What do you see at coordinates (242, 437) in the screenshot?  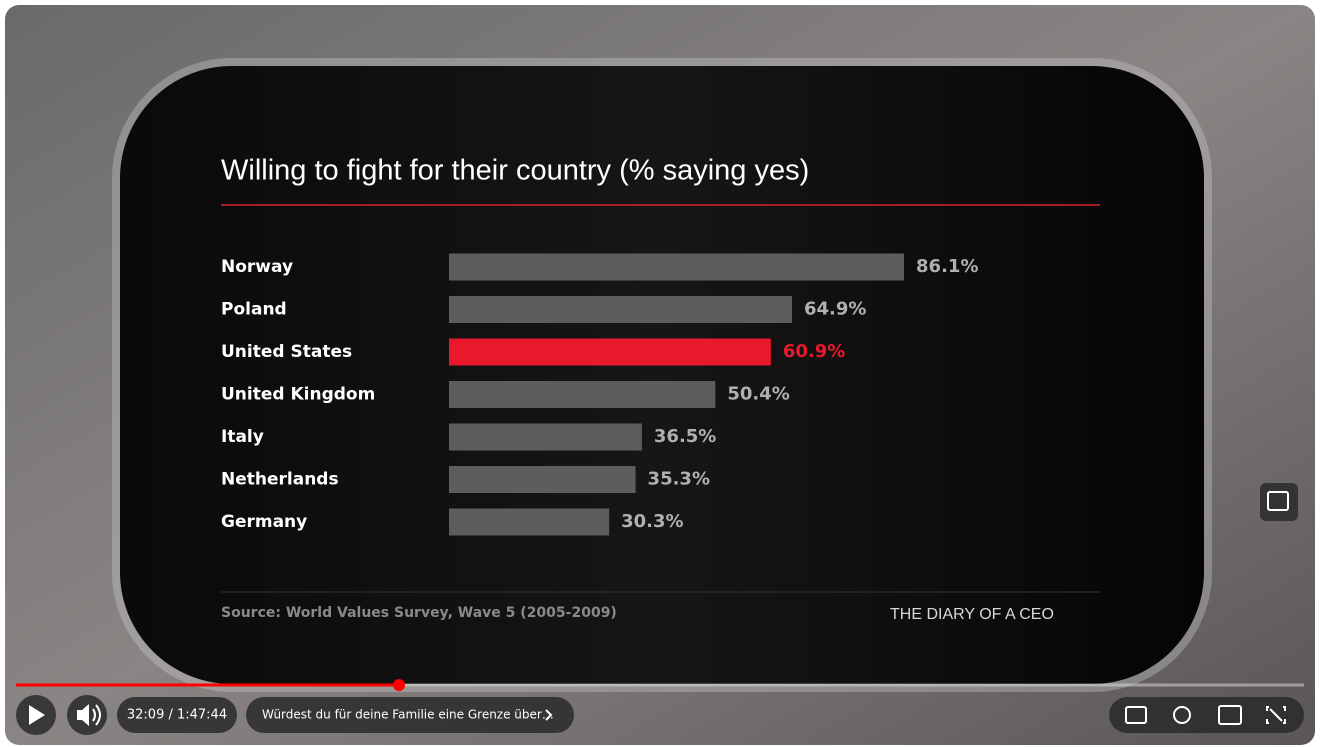 I see `category-label: Italy` at bounding box center [242, 437].